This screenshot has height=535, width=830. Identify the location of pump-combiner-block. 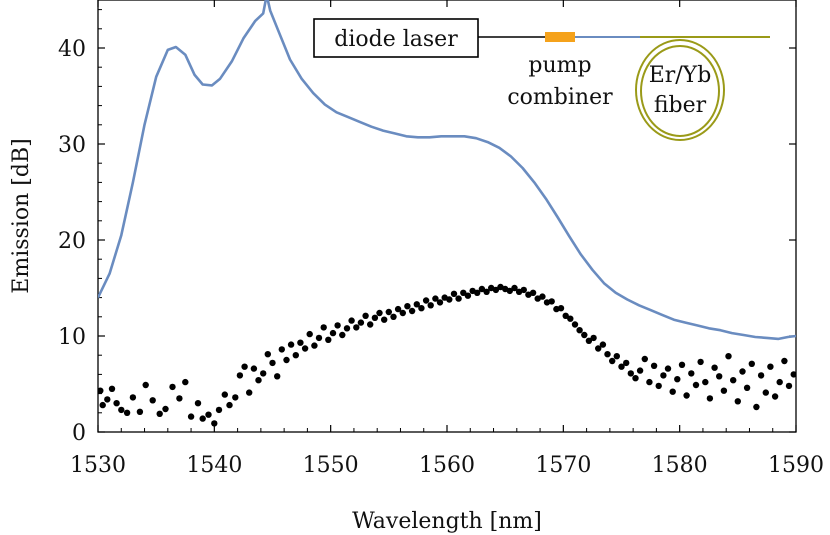
(560, 37).